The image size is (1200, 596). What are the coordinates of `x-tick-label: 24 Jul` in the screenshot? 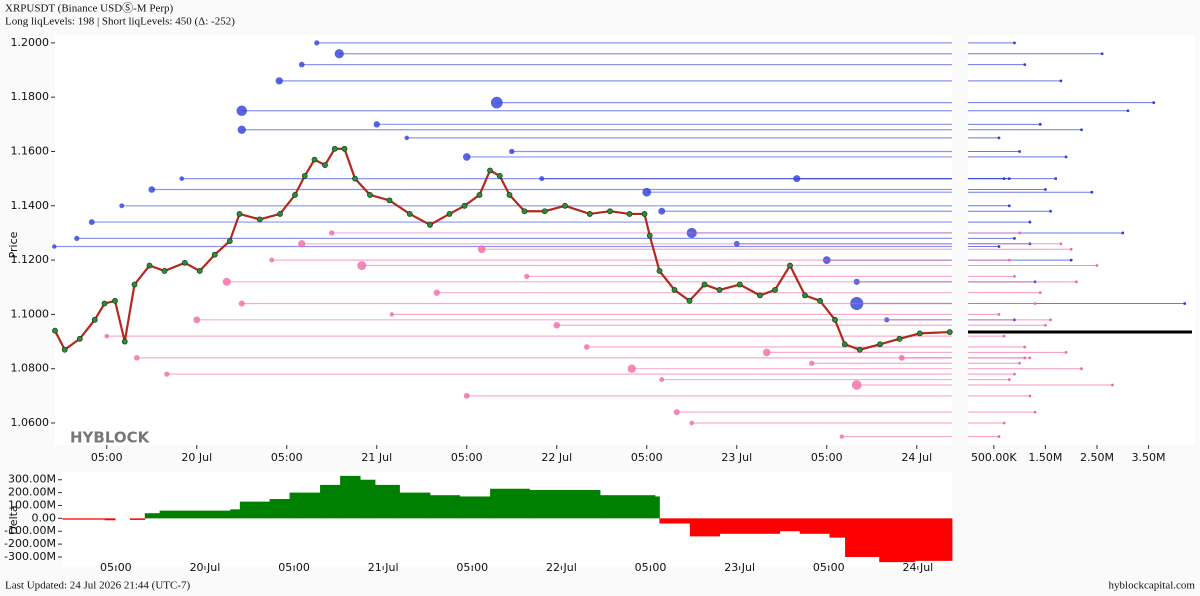 It's located at (916, 457).